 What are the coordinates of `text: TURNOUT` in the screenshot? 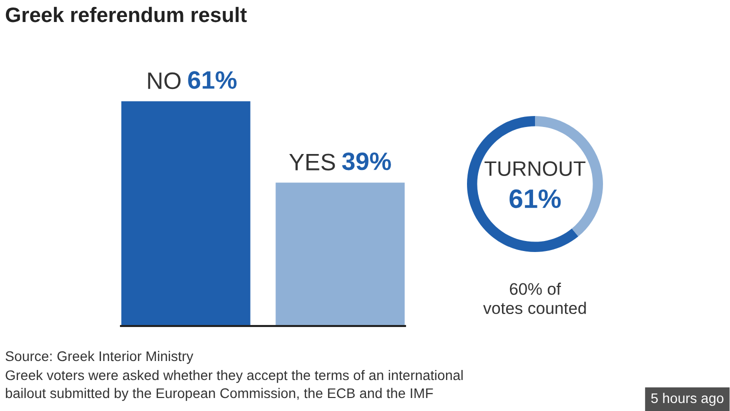 It's located at (535, 168).